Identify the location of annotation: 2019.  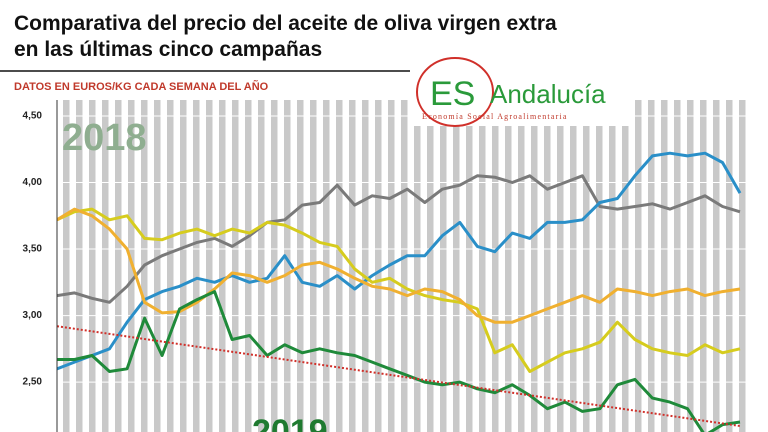
(290, 422).